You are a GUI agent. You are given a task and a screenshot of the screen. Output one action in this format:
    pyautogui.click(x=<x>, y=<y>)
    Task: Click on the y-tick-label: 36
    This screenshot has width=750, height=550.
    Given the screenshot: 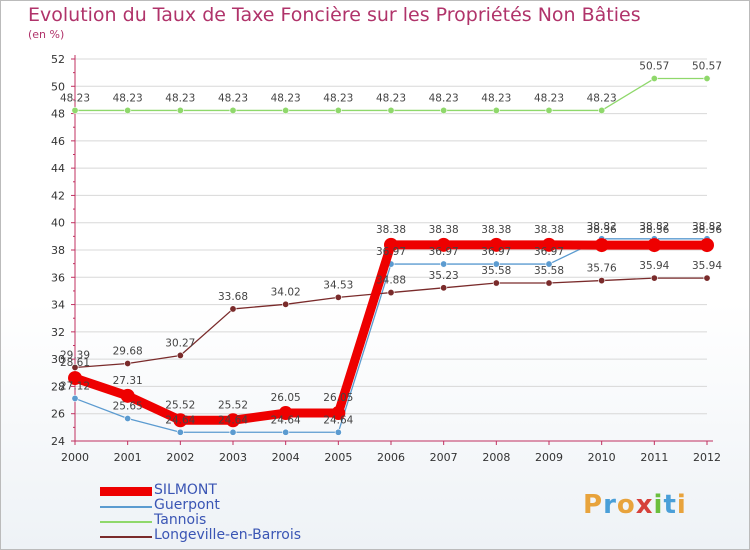 What is the action you would take?
    pyautogui.click(x=58, y=277)
    